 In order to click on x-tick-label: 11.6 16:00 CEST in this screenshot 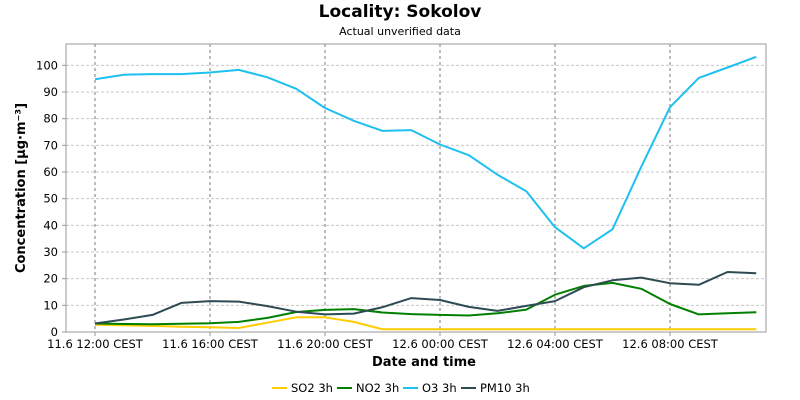, I will do `click(210, 344)`.